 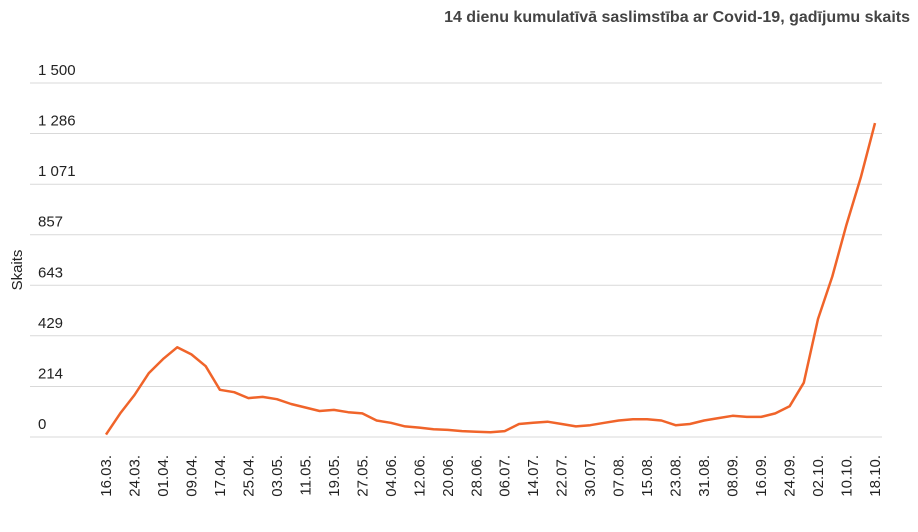 I want to click on x-tick-label: 10.10., so click(x=847, y=476).